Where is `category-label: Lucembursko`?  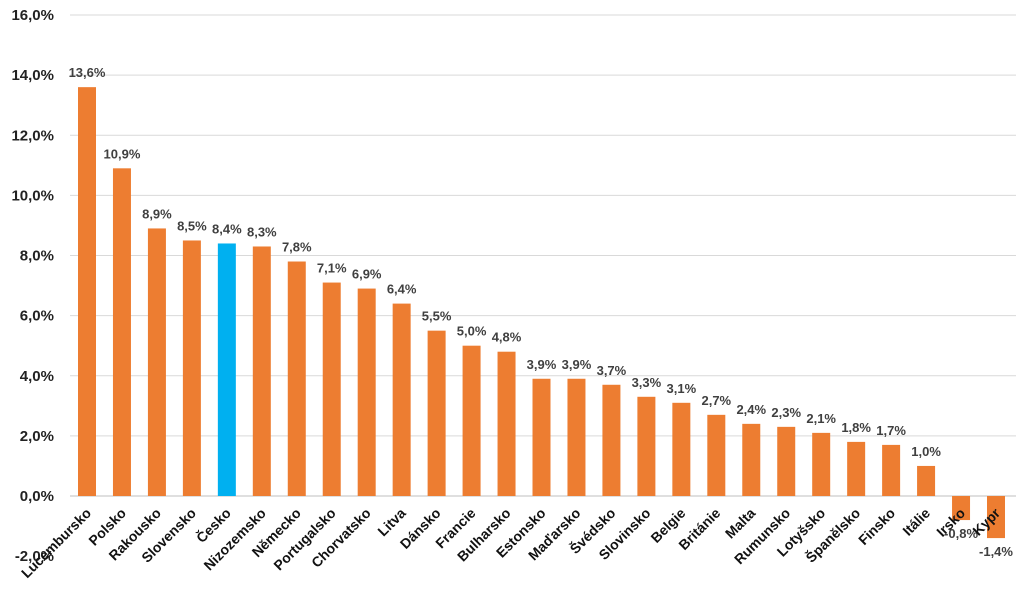
category-label: Lucembursko is located at coordinates (56, 543).